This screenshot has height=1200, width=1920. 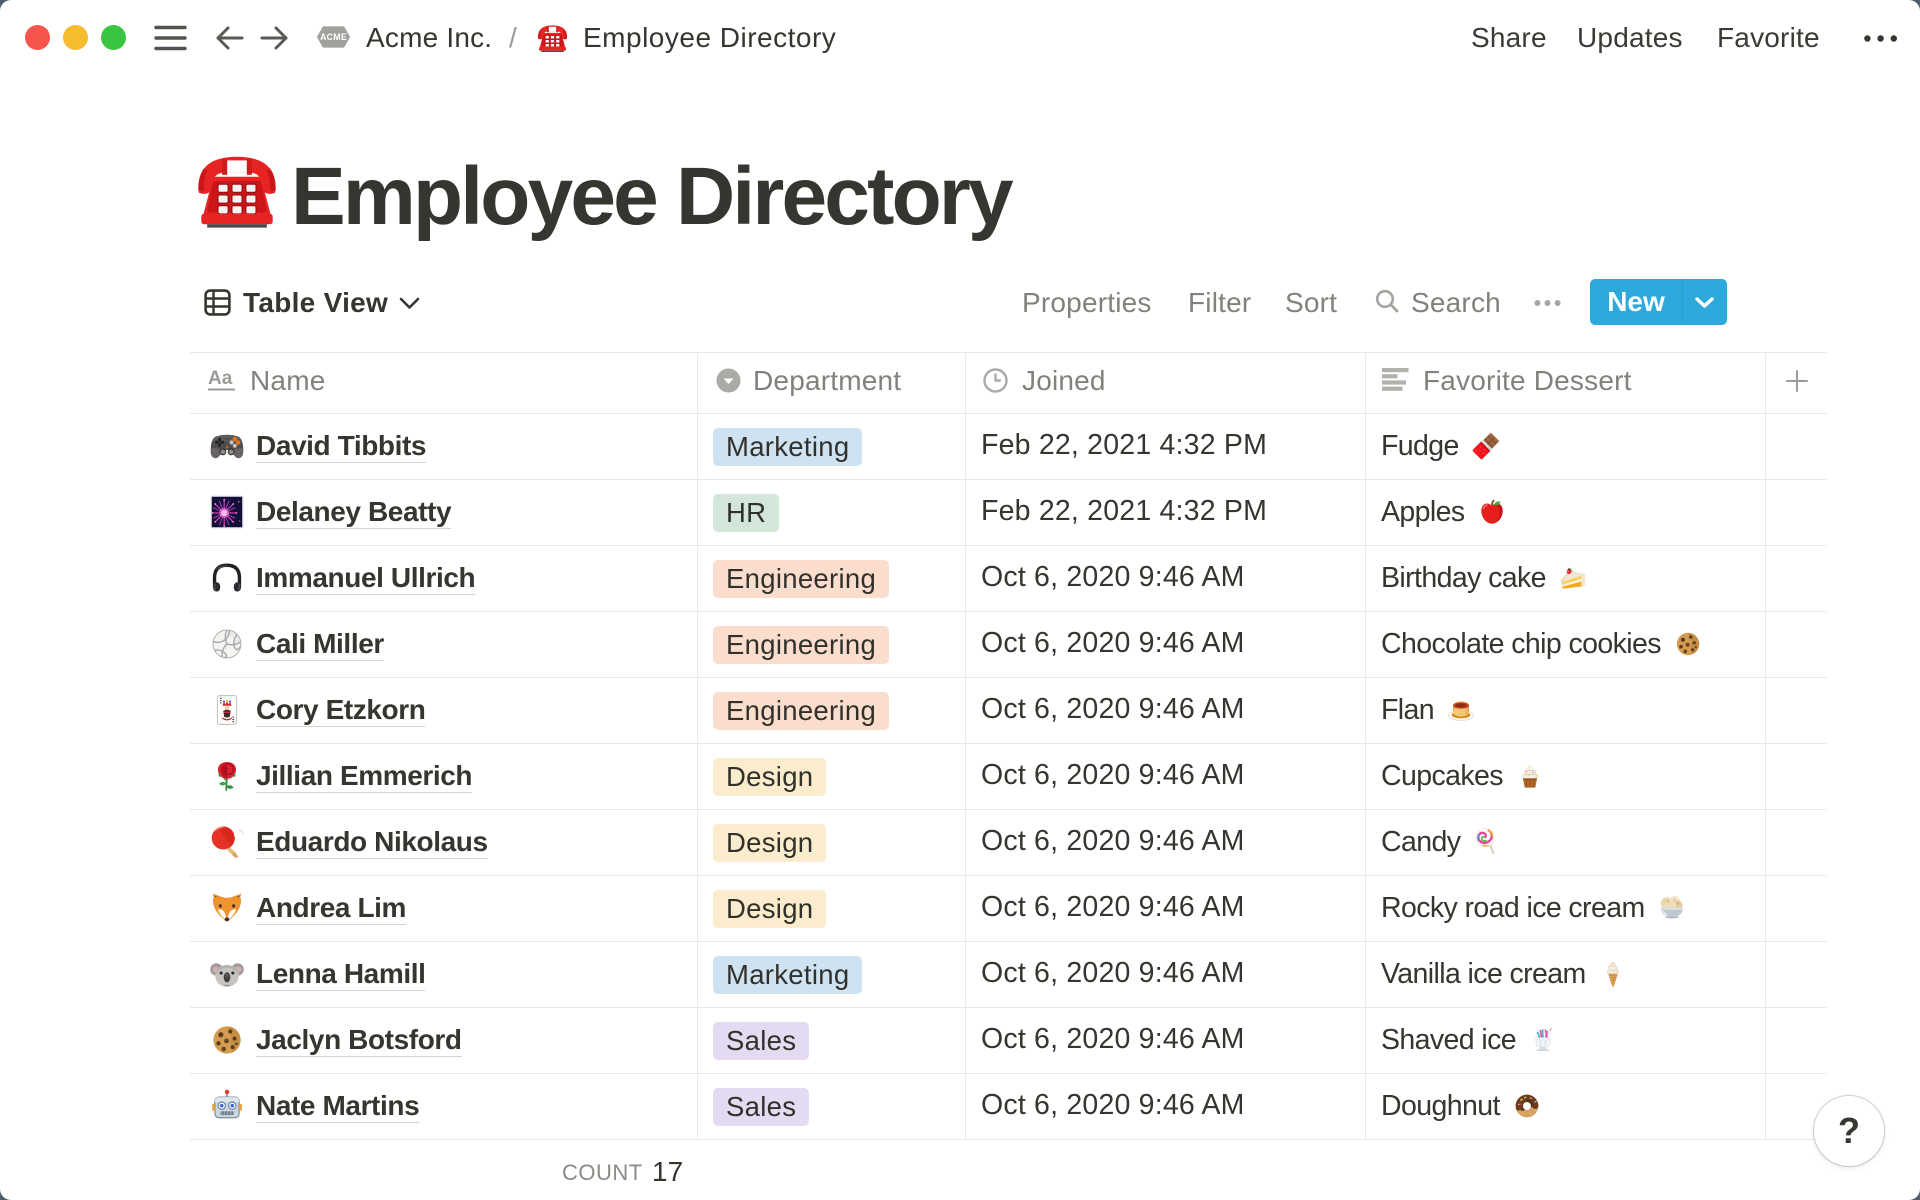 I want to click on svg-text: Aa, so click(x=220, y=378).